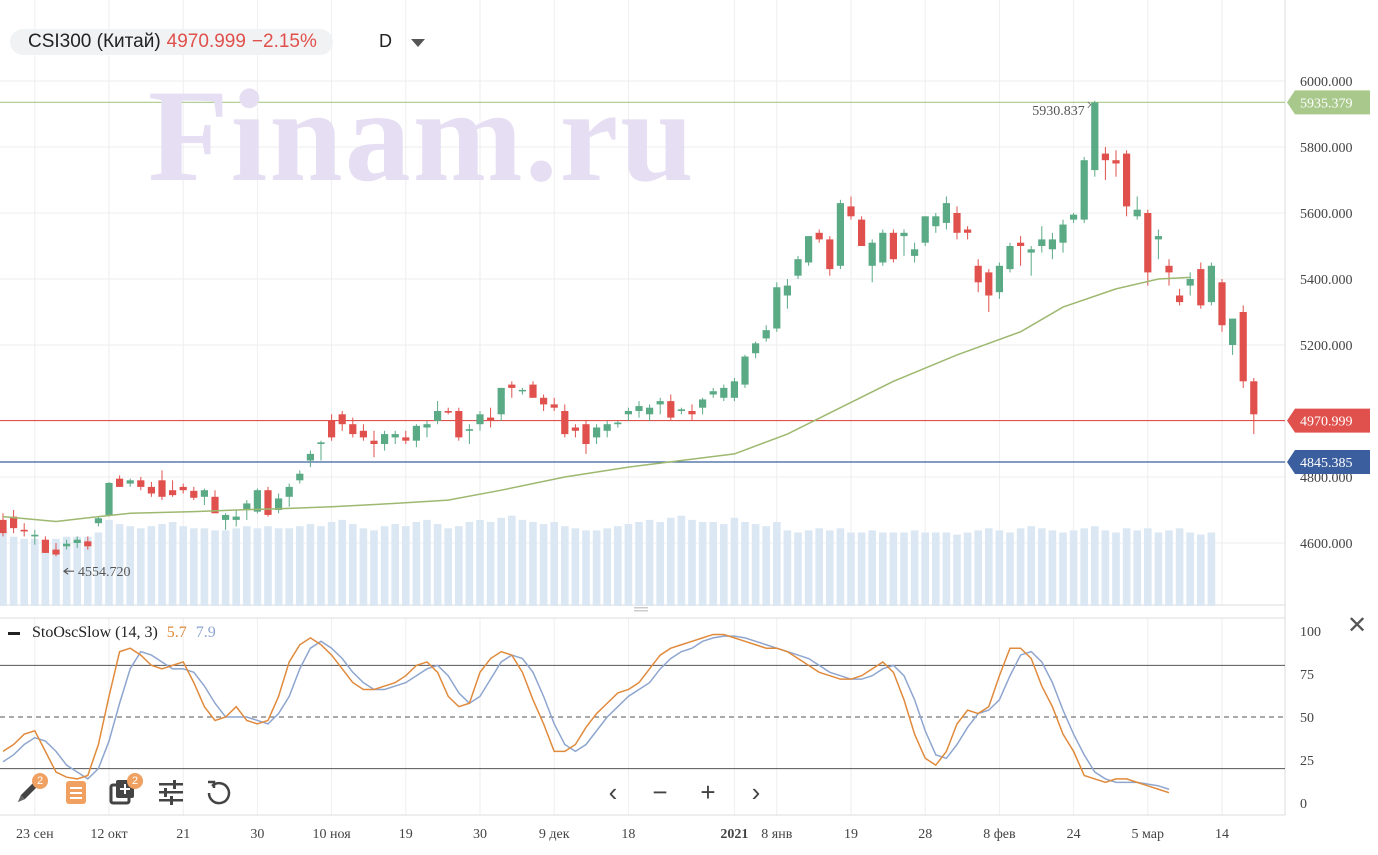 The width and height of the screenshot is (1378, 855). What do you see at coordinates (76, 792) in the screenshot?
I see `list-button` at bounding box center [76, 792].